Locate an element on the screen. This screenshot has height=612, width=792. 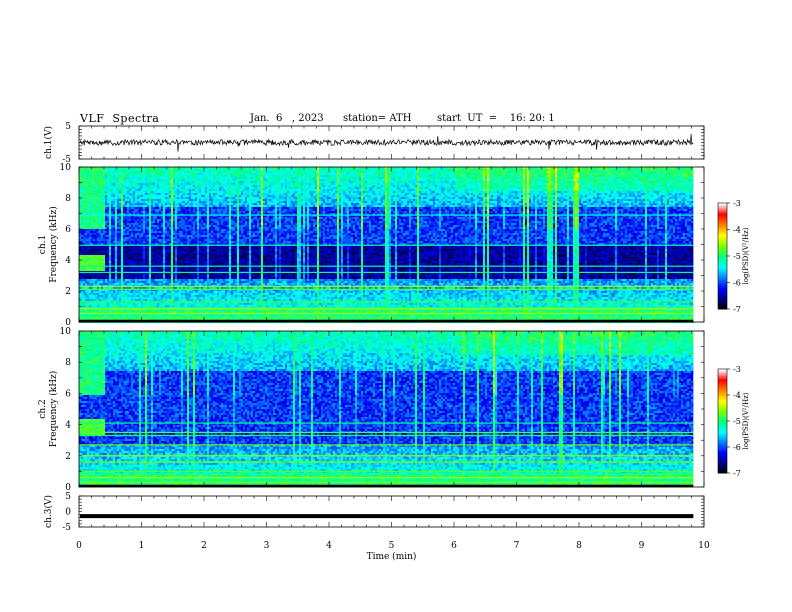
y-axis-label-line: ch.1(V) is located at coordinates (48, 142).